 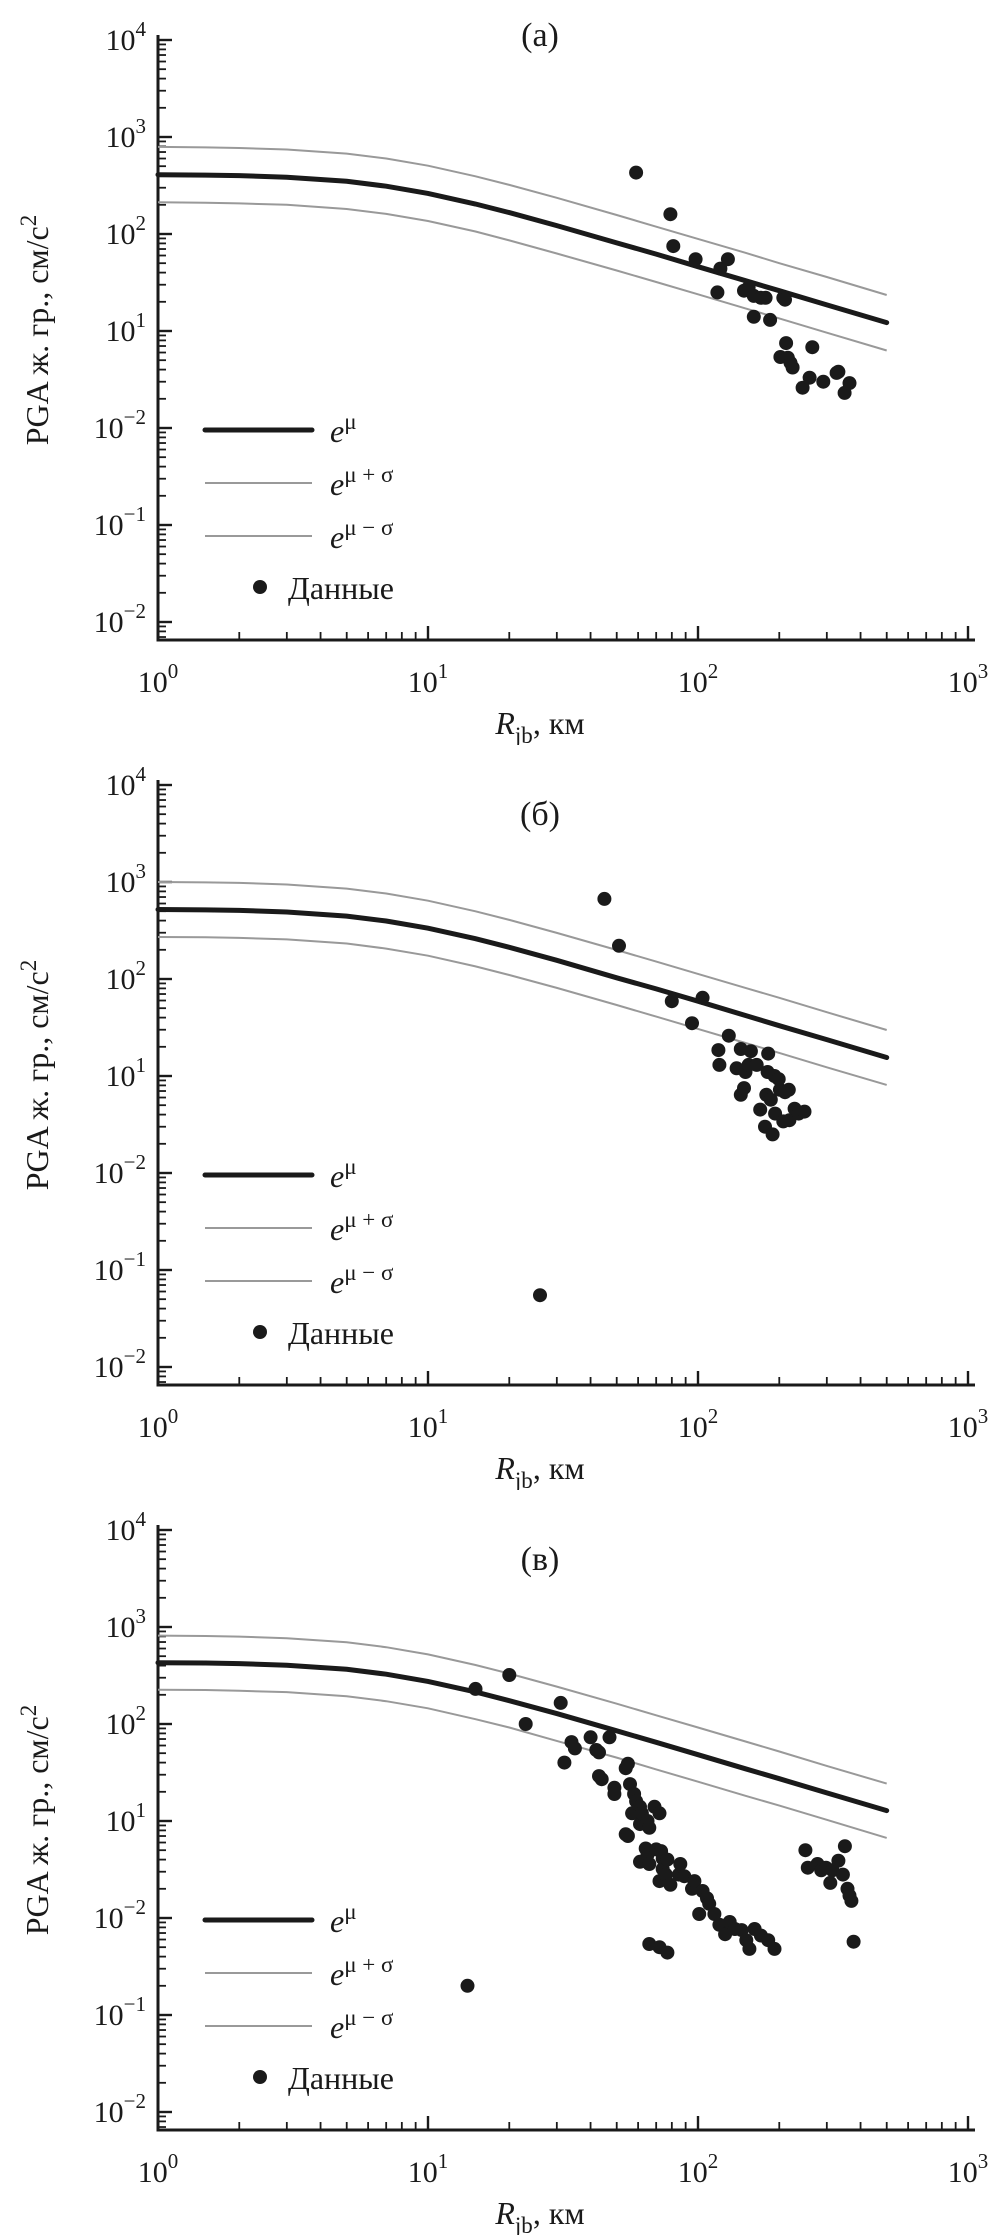 What do you see at coordinates (120, 522) in the screenshot?
I see `y-tick-label: 10⁻¹` at bounding box center [120, 522].